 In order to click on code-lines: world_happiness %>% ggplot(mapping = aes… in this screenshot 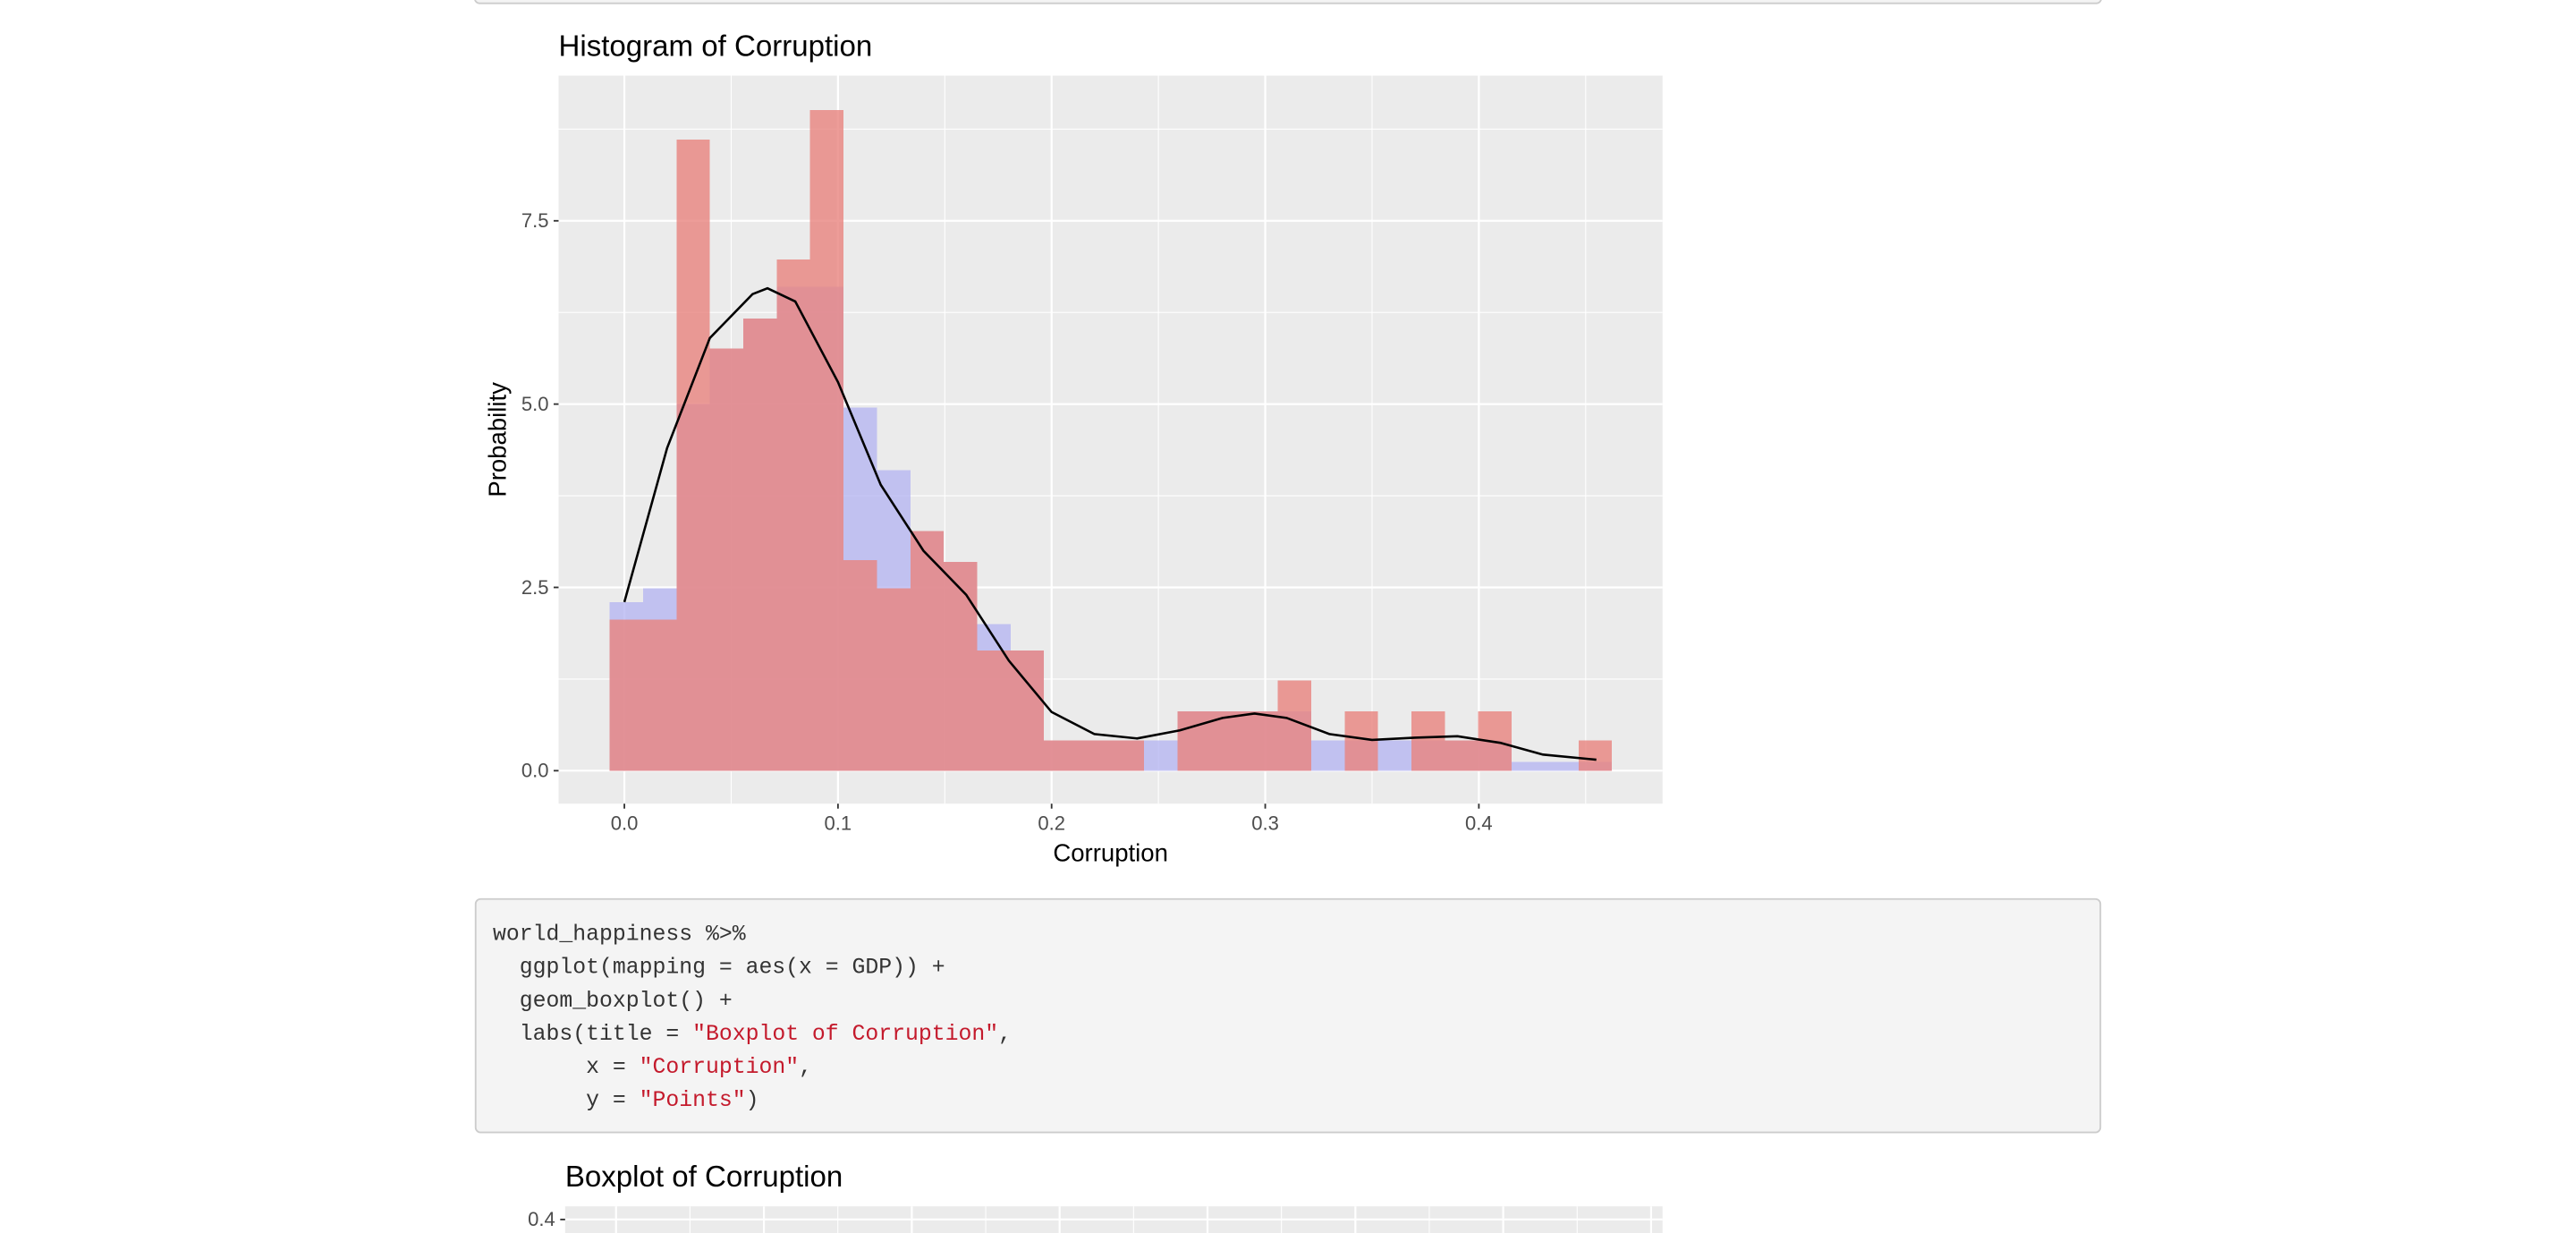, I will do `click(752, 1018)`.